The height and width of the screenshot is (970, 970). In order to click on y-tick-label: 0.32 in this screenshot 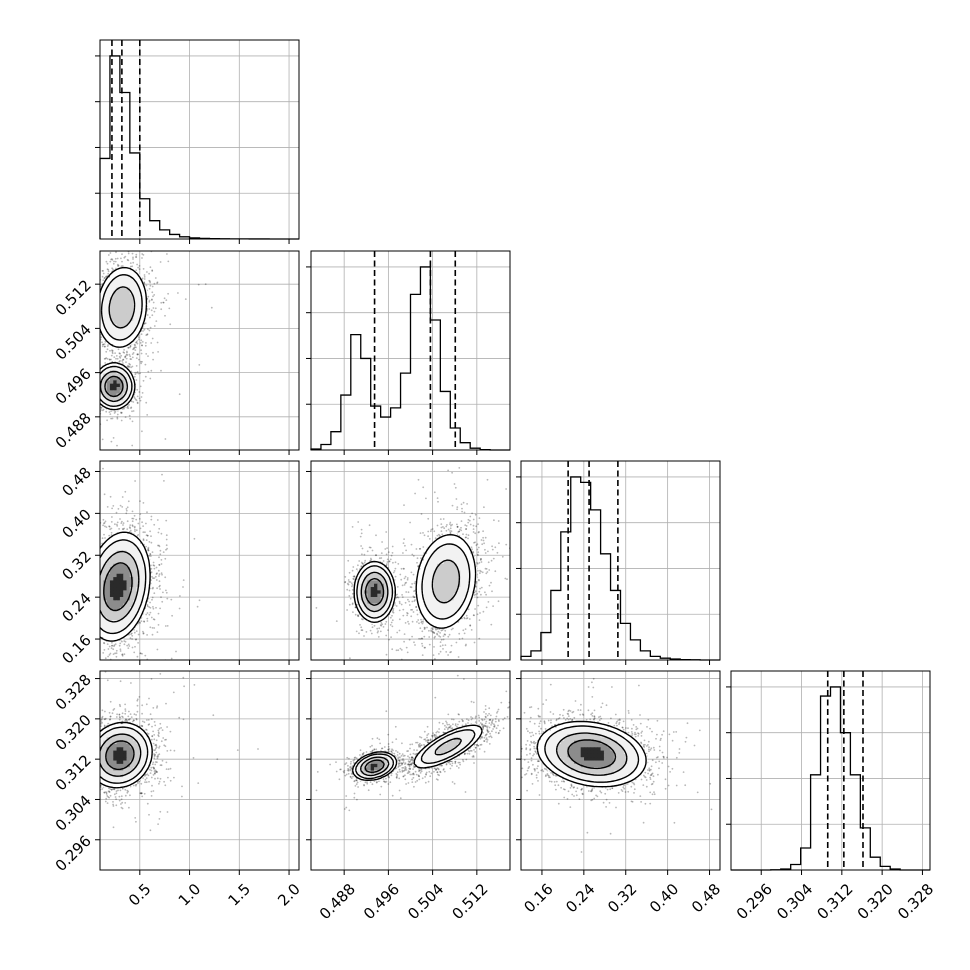, I will do `click(76, 565)`.